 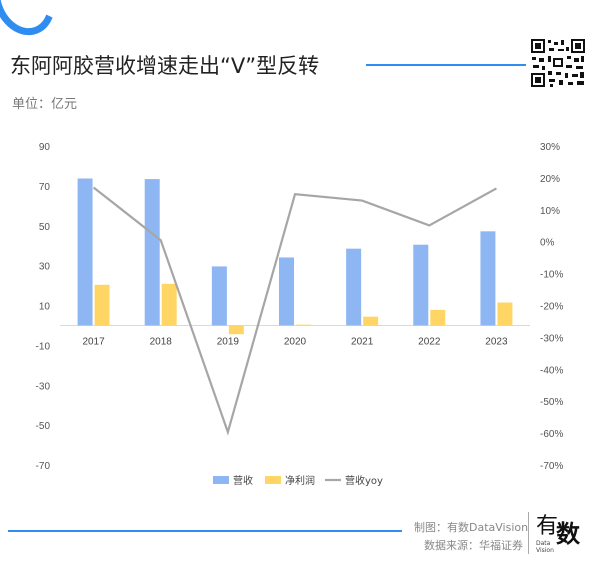 What do you see at coordinates (295, 341) in the screenshot?
I see `x-axis-tick-label: 2020` at bounding box center [295, 341].